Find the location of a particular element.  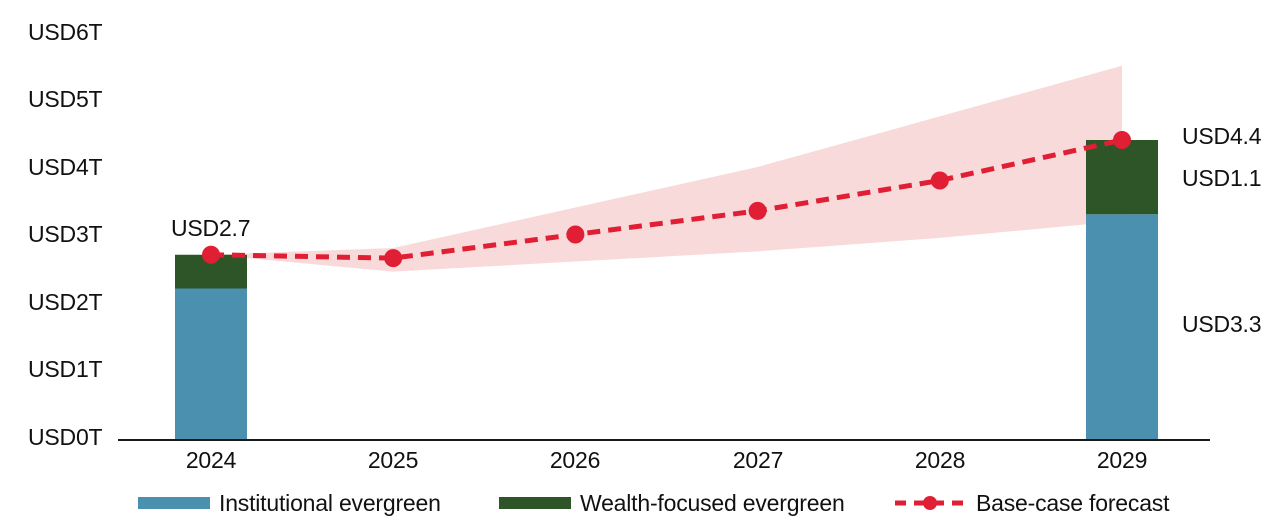

x-axis-tick-label: 2024 is located at coordinates (211, 460).